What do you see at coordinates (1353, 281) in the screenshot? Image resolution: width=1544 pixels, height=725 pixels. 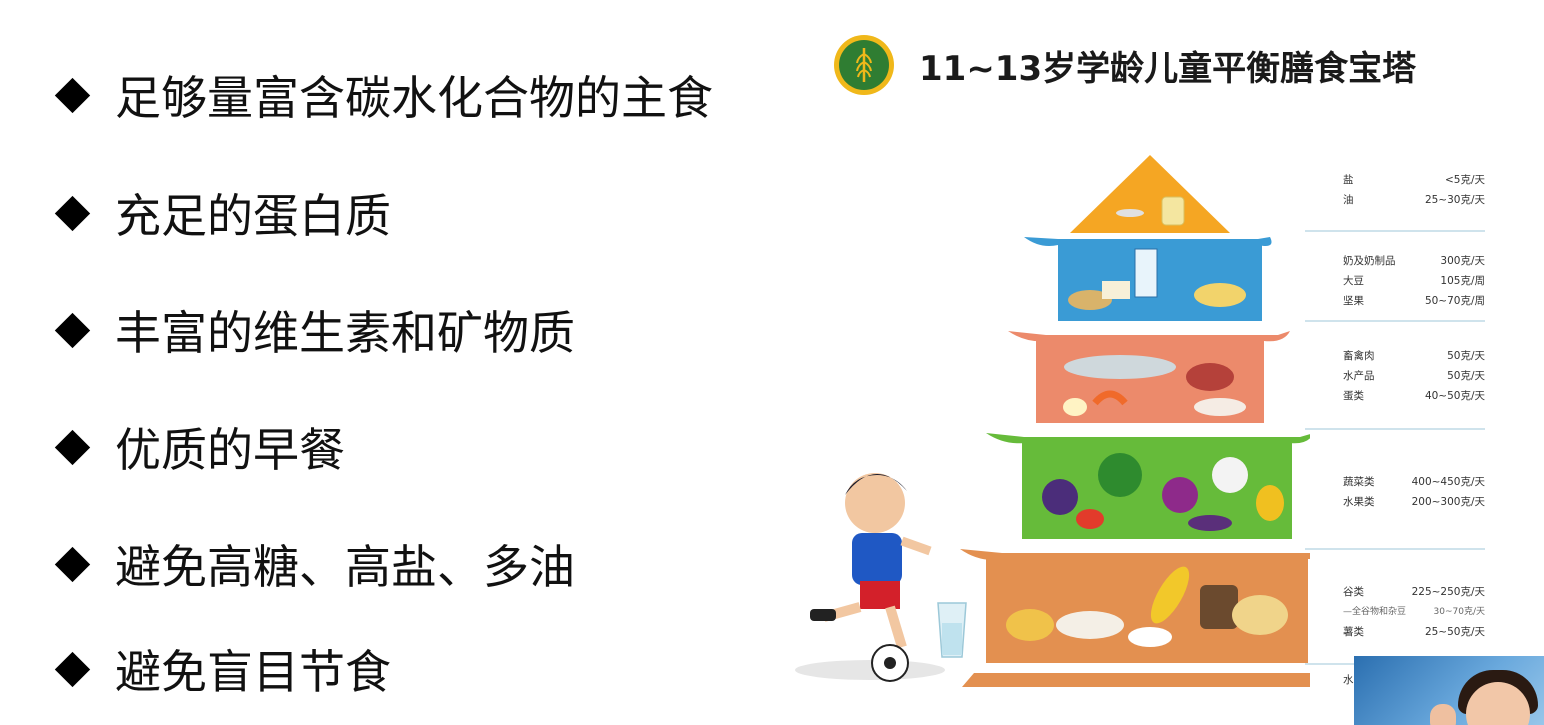 I see `food-name: 大豆` at bounding box center [1353, 281].